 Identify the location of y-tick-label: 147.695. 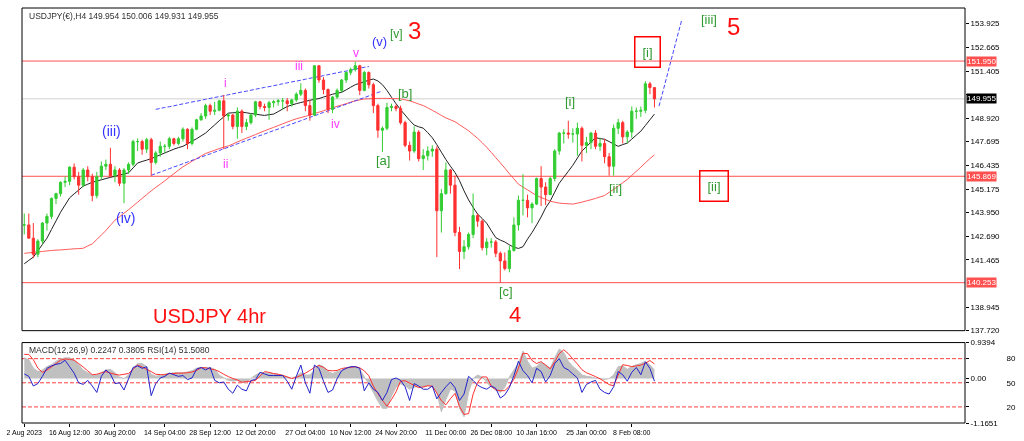
(985, 142).